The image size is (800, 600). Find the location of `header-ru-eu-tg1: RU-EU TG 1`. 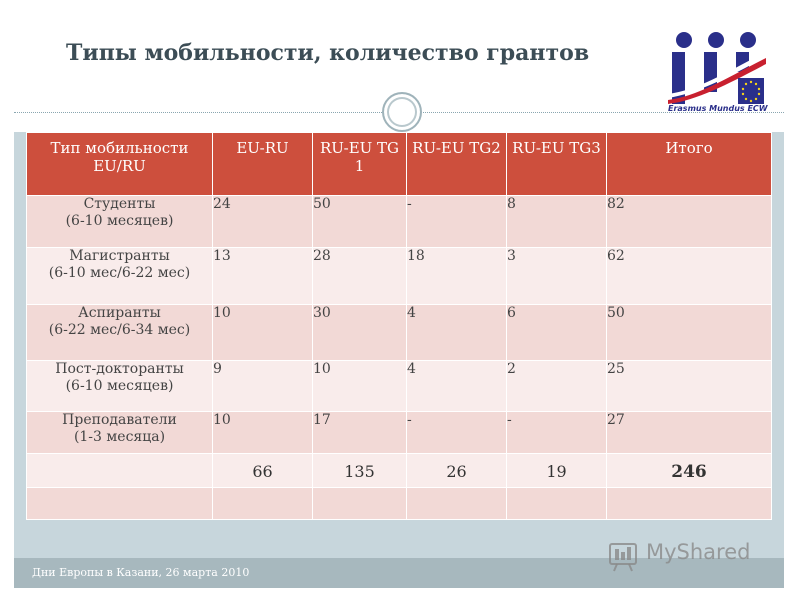

header-ru-eu-tg1: RU-EU TG 1 is located at coordinates (359, 164).